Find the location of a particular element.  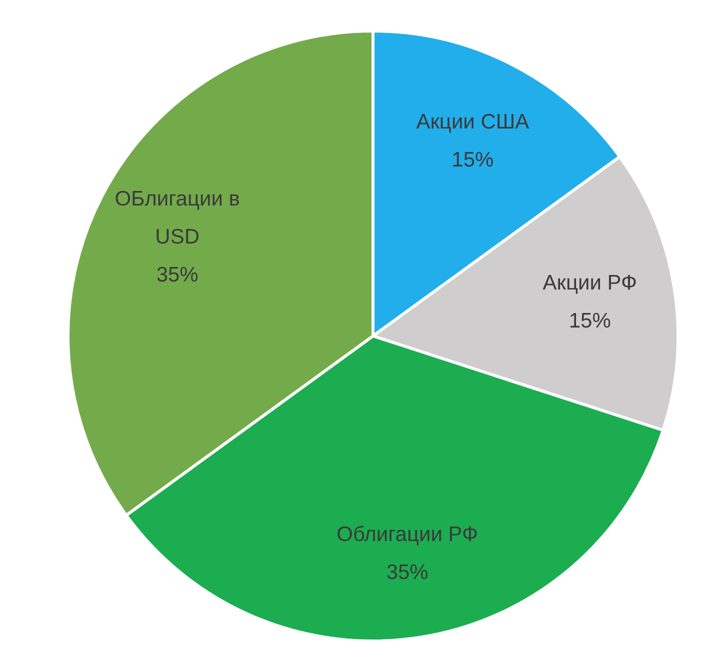

slice-label: Акции США is located at coordinates (473, 121).